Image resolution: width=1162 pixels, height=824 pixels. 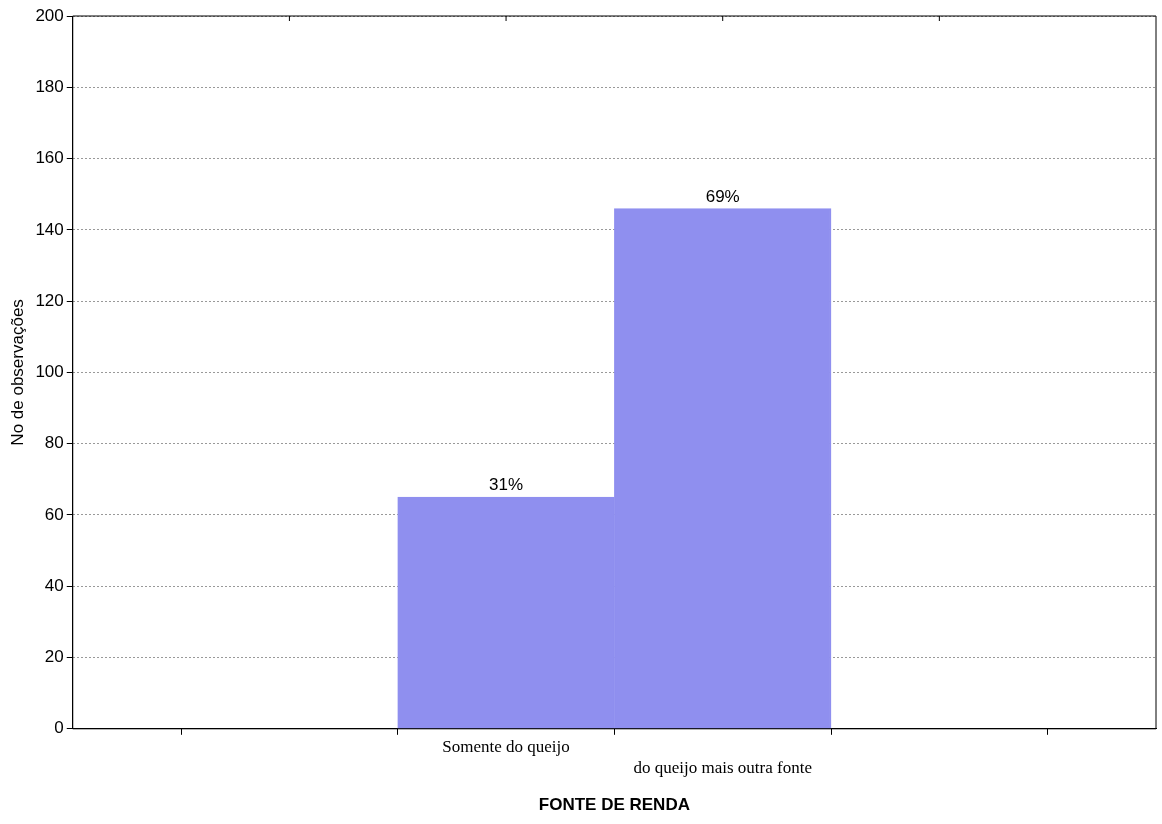 What do you see at coordinates (722, 196) in the screenshot?
I see `annotation: 69%` at bounding box center [722, 196].